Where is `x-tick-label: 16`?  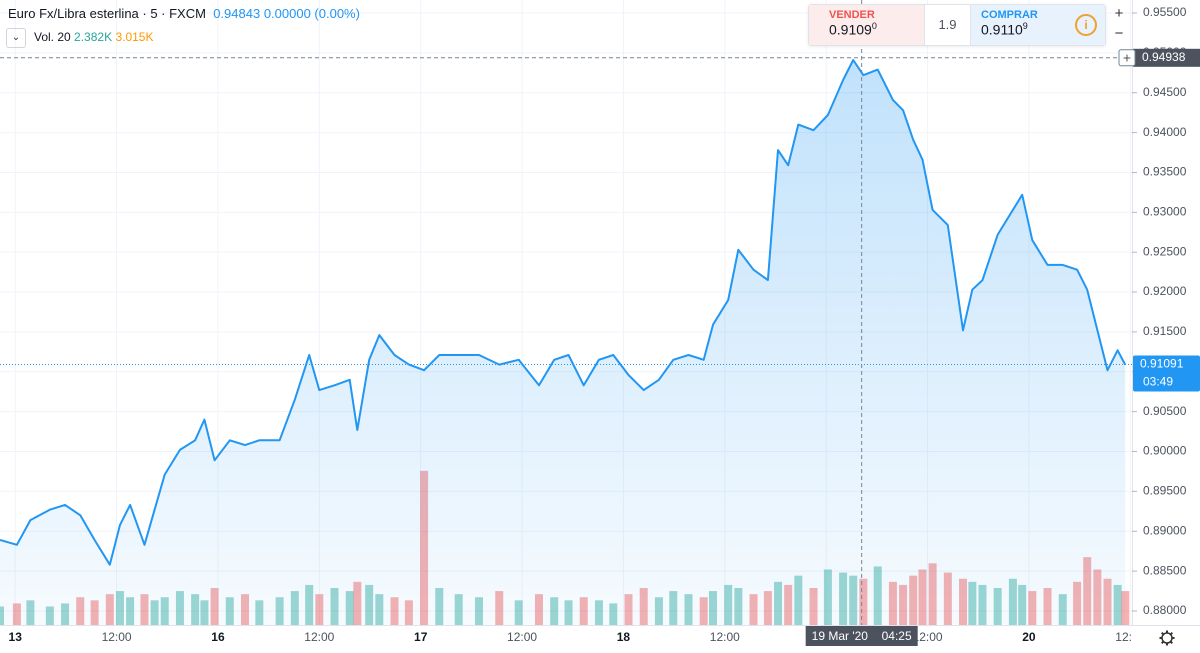 x-tick-label: 16 is located at coordinates (218, 637).